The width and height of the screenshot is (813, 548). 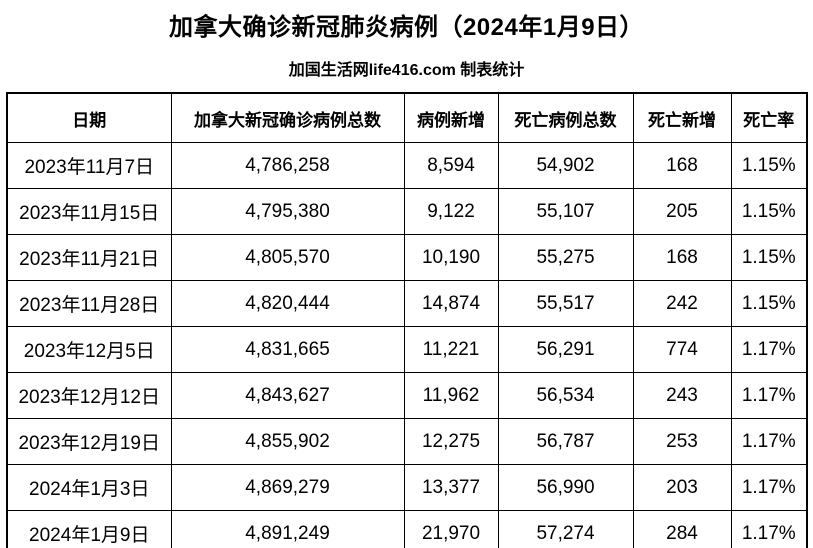 What do you see at coordinates (451, 211) in the screenshot?
I see `cell-new-cases: 9,122` at bounding box center [451, 211].